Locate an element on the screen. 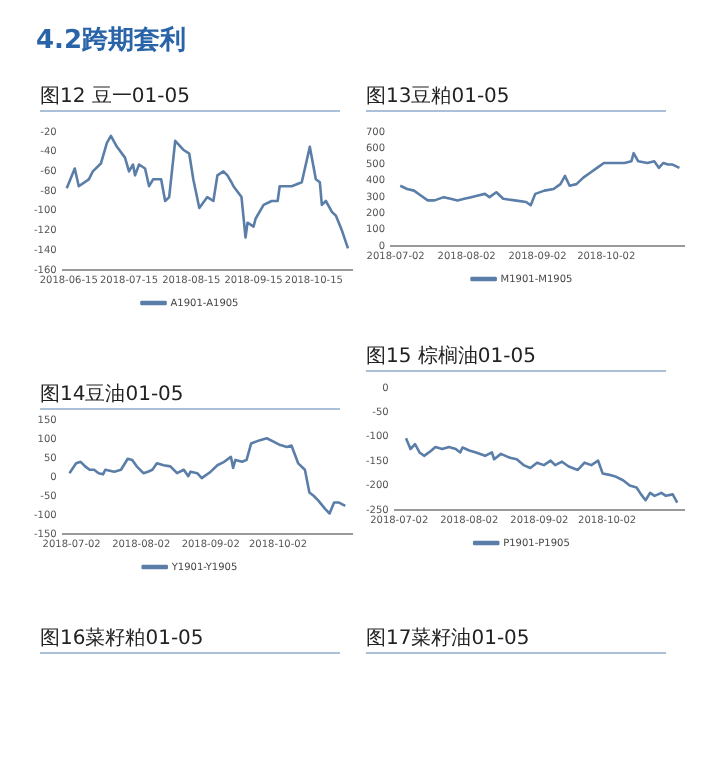 The image size is (718, 766). caption: 图16菜籽粕01-05 is located at coordinates (190, 640).